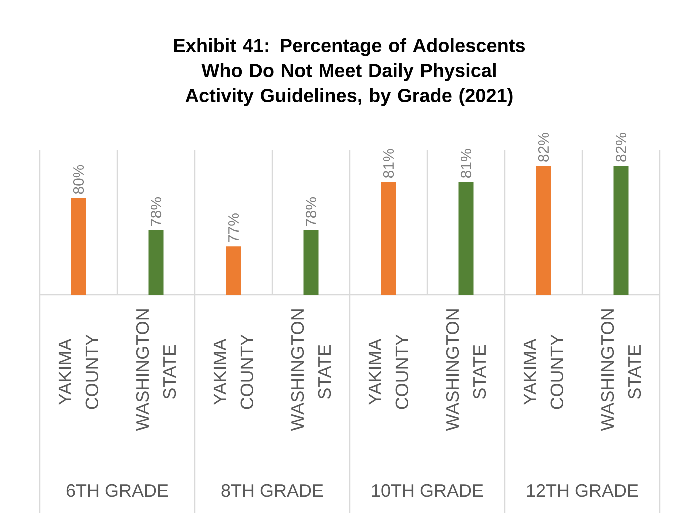 This screenshot has width=699, height=519. What do you see at coordinates (78, 179) in the screenshot?
I see `data-label: 80%` at bounding box center [78, 179].